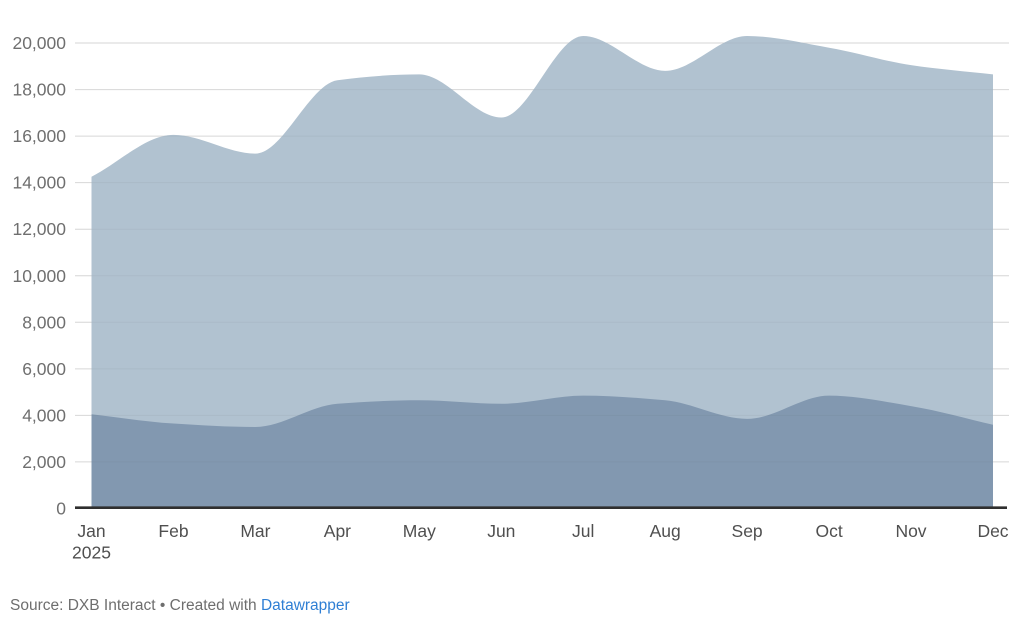 This screenshot has width=1024, height=619. I want to click on x-axis-label: Mar, so click(255, 531).